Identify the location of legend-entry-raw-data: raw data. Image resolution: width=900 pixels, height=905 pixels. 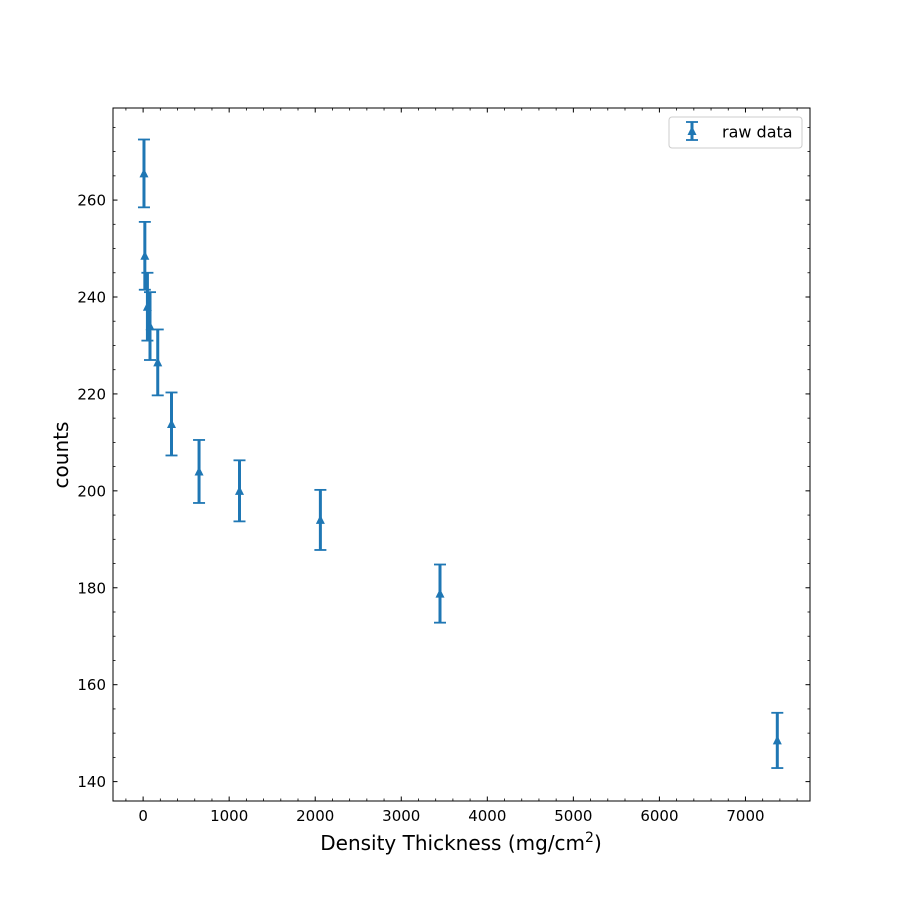
(757, 132).